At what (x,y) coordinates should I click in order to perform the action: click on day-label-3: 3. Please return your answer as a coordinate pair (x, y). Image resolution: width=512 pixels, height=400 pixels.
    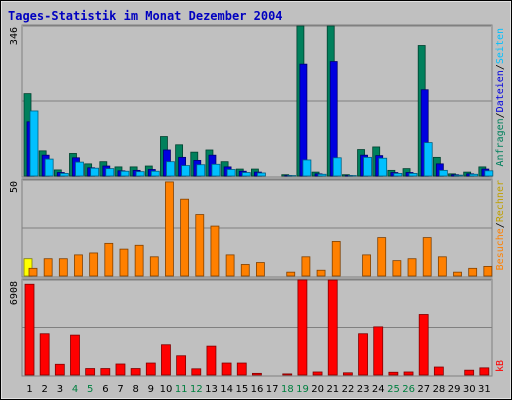
    Looking at the image, I should click on (60, 389).